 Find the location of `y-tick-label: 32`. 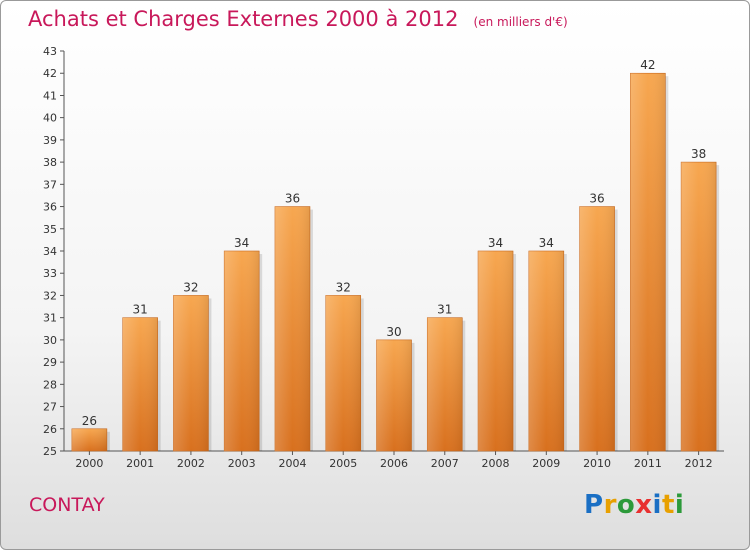

y-tick-label: 32 is located at coordinates (50, 295).